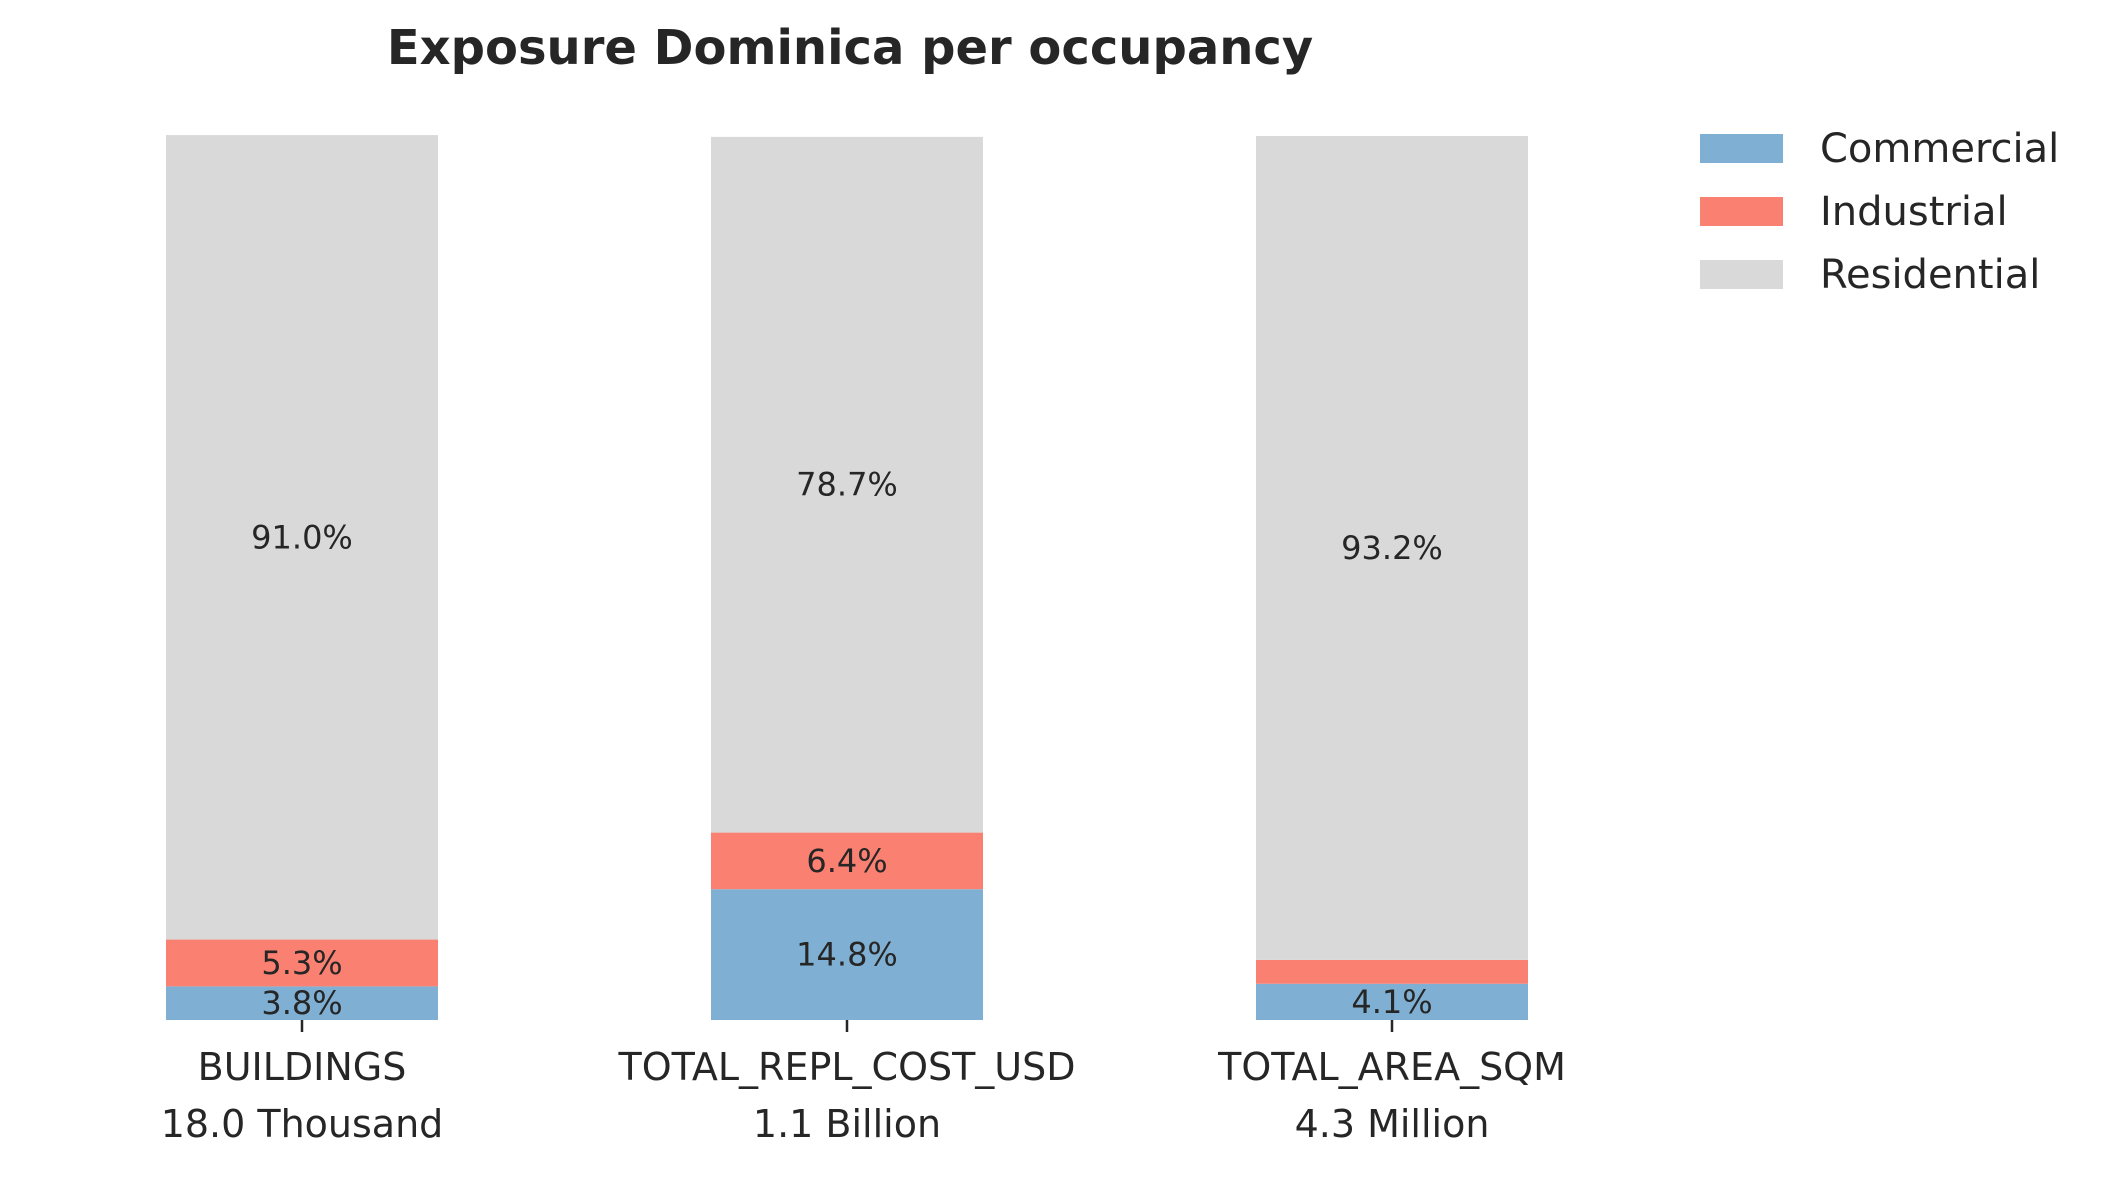 The image size is (2107, 1177). I want to click on bar-label-industrial-buildings: 5.3%, so click(301, 963).